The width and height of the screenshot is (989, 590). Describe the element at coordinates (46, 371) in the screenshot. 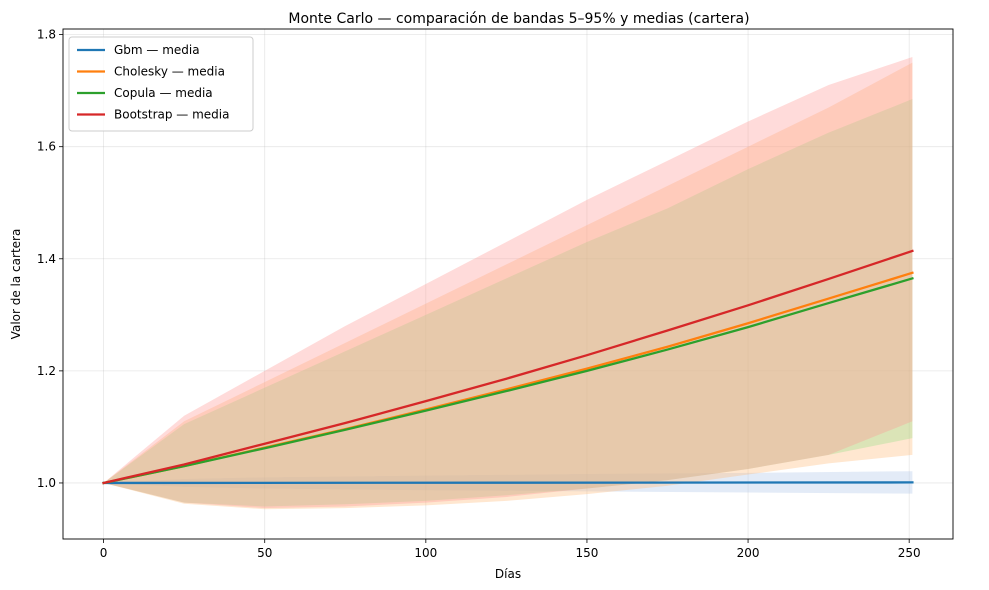

I see `y-tick-label: 1.2` at that location.